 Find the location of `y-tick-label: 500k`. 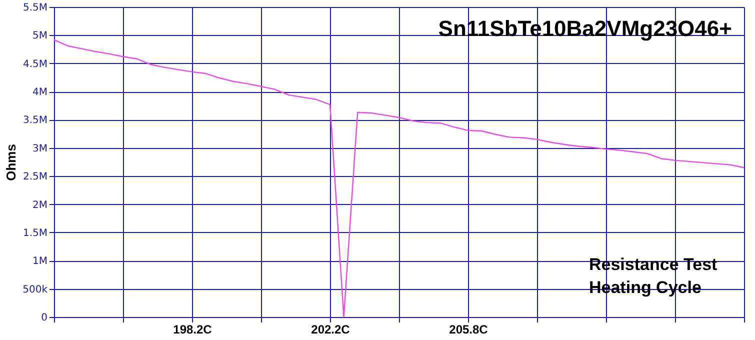

y-tick-label: 500k is located at coordinates (35, 290).